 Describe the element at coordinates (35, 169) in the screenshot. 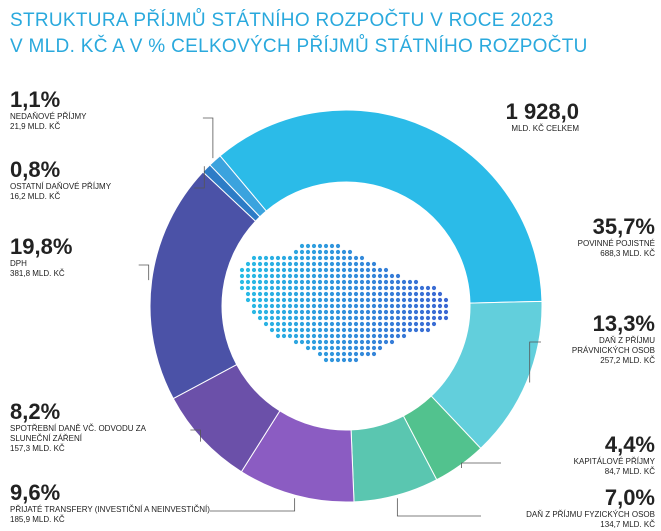

I see `value-label: 0,8%` at that location.